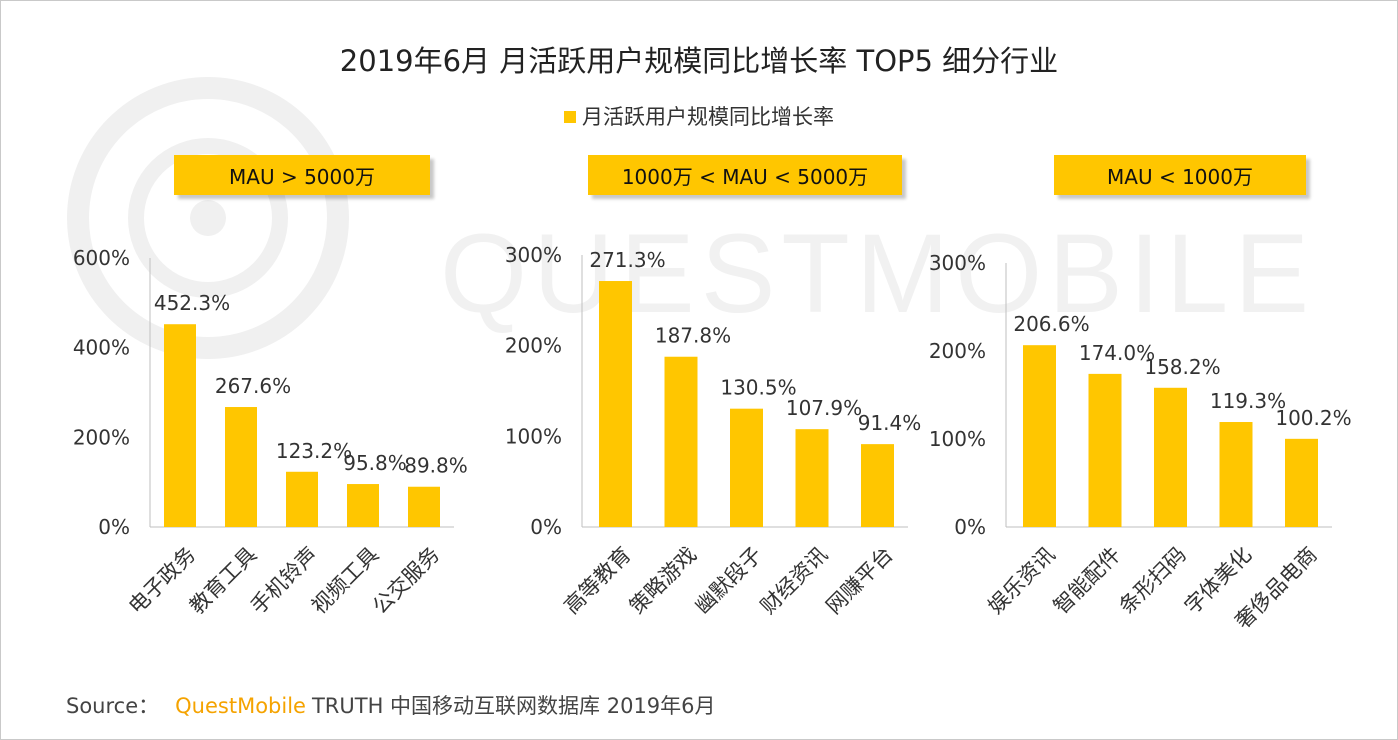 This screenshot has width=1398, height=740. Describe the element at coordinates (627, 260) in the screenshot. I see `data-label: 271.3%` at that location.